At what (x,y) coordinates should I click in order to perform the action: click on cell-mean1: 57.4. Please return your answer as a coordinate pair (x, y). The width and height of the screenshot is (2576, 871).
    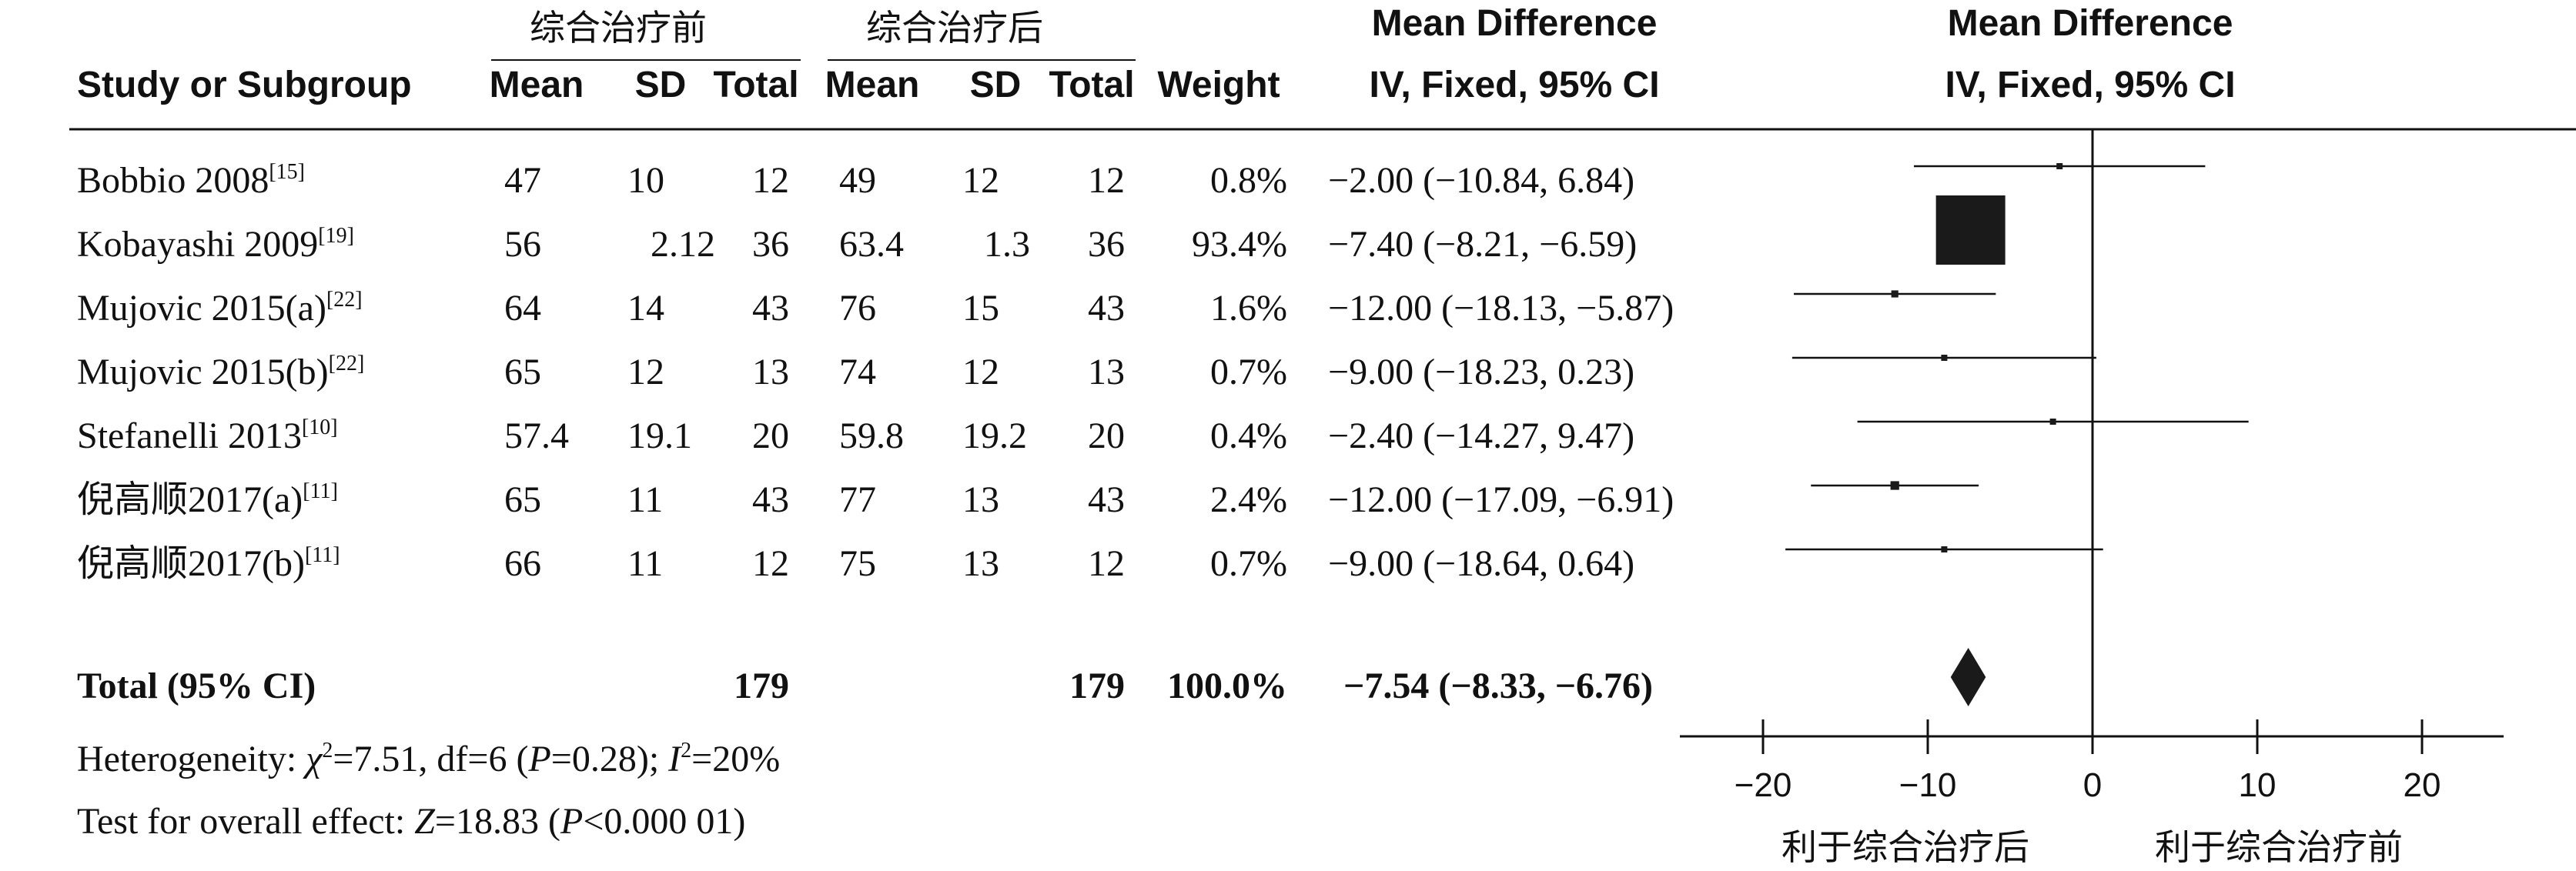
    Looking at the image, I should click on (536, 435).